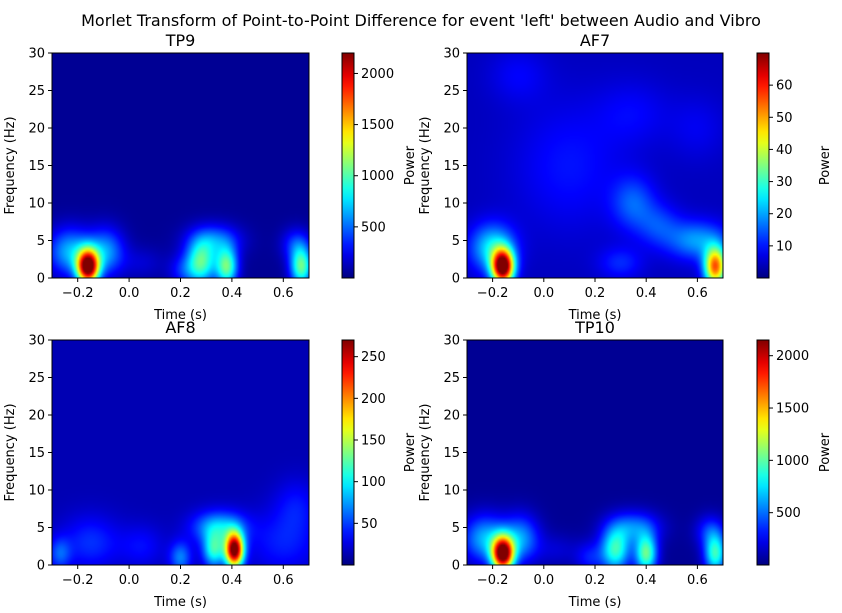  Describe the element at coordinates (180, 165) in the screenshot. I see `heatmap-tp9` at that location.